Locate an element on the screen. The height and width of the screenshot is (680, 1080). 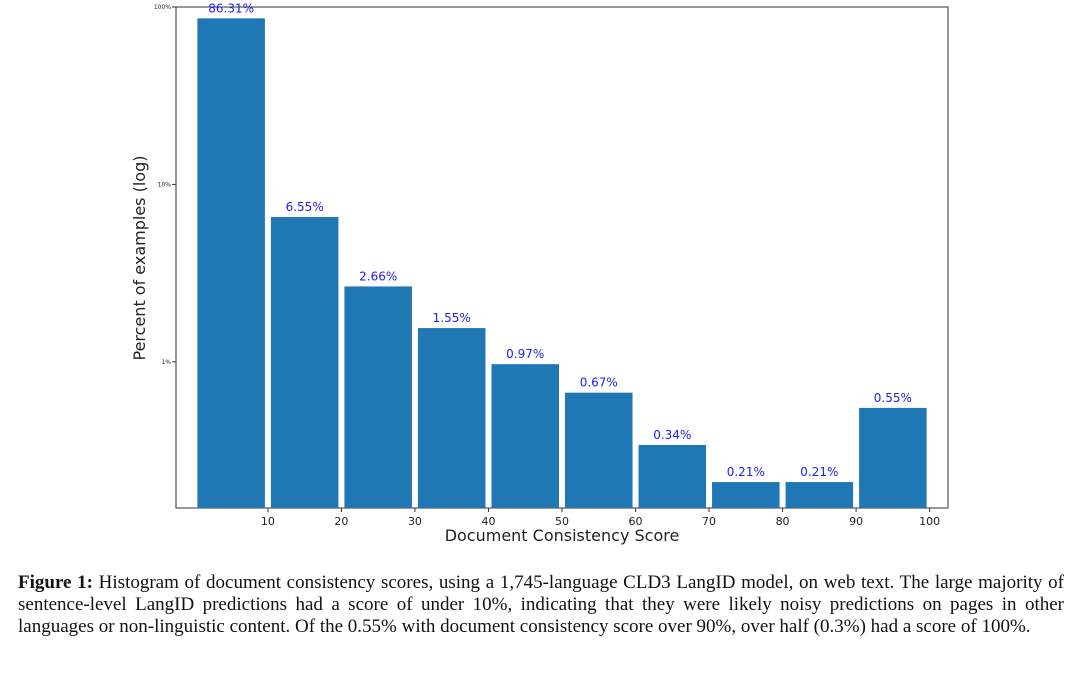
bar-value-label: 0.67% is located at coordinates (599, 383).